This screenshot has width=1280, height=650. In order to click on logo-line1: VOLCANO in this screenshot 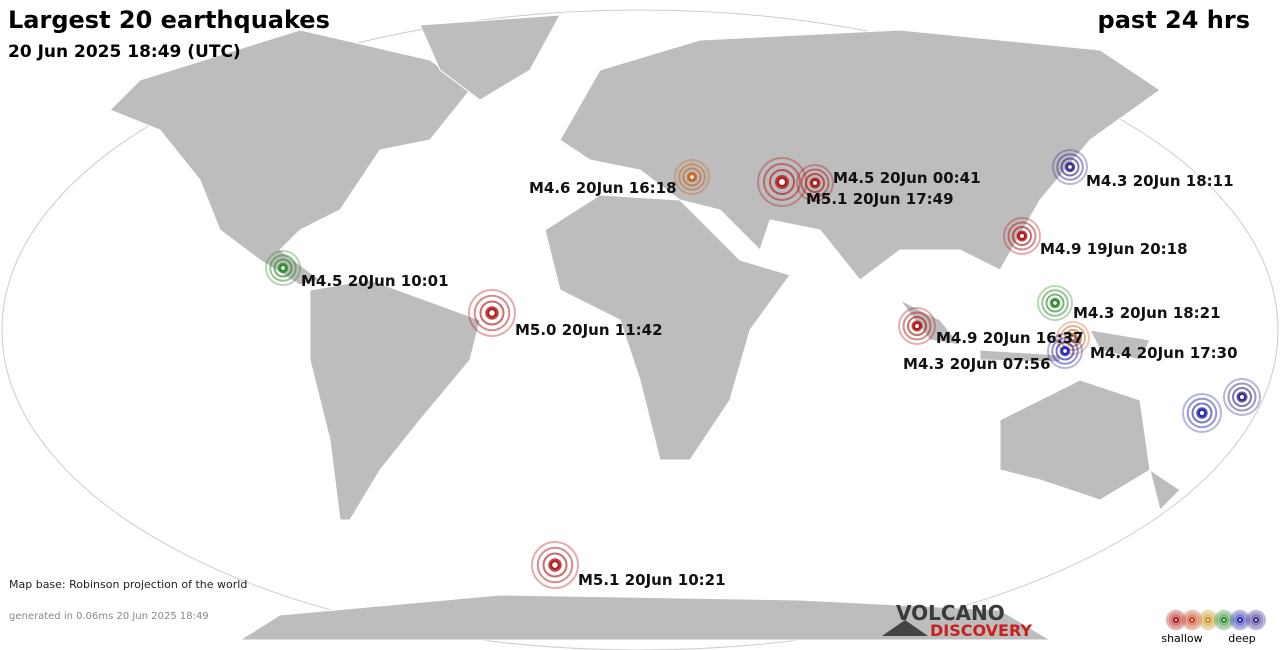, I will do `click(950, 613)`.